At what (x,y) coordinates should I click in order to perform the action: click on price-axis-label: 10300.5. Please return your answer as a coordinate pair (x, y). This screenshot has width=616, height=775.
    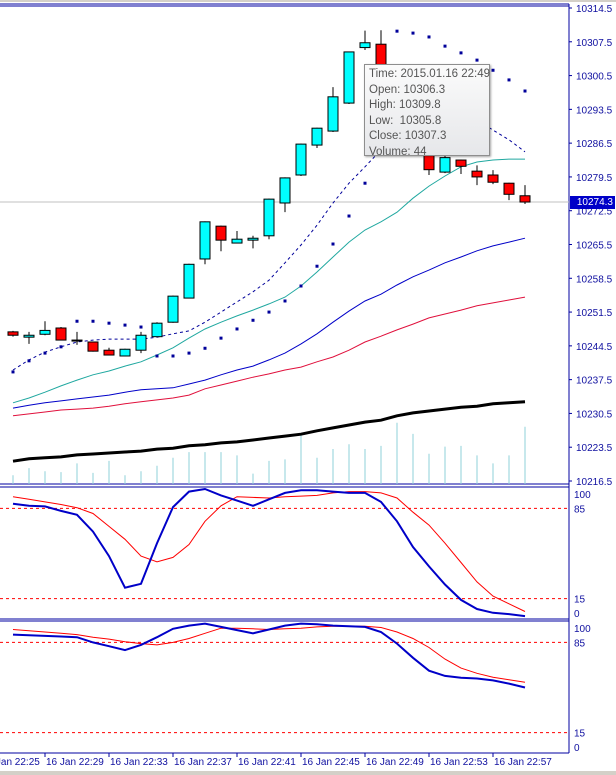
    Looking at the image, I should click on (594, 77).